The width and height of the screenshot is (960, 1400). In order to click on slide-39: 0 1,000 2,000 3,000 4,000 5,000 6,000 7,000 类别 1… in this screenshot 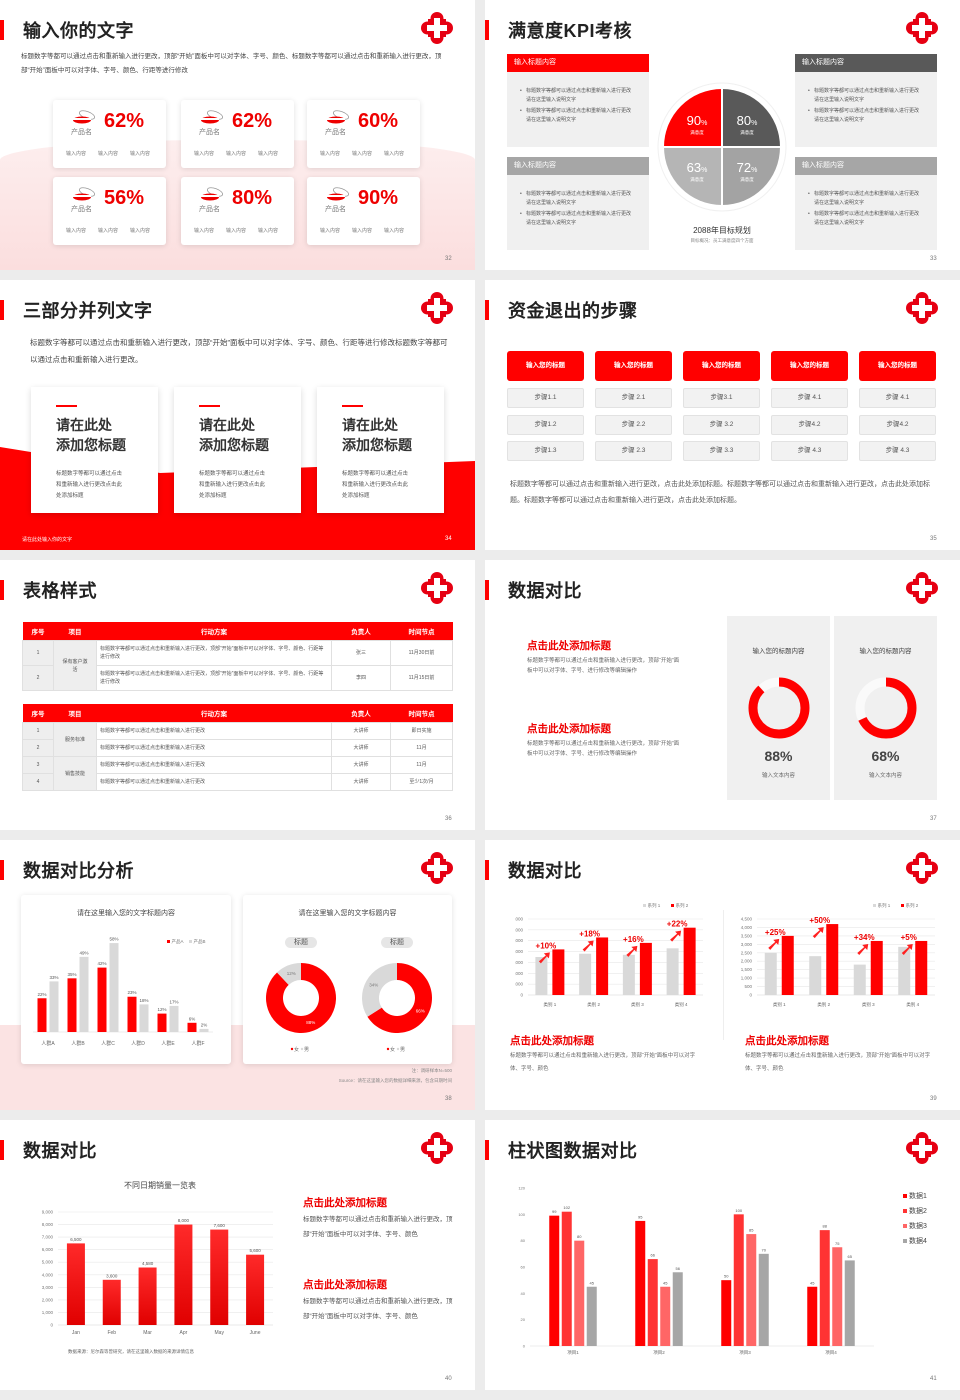, I will do `click(722, 975)`.